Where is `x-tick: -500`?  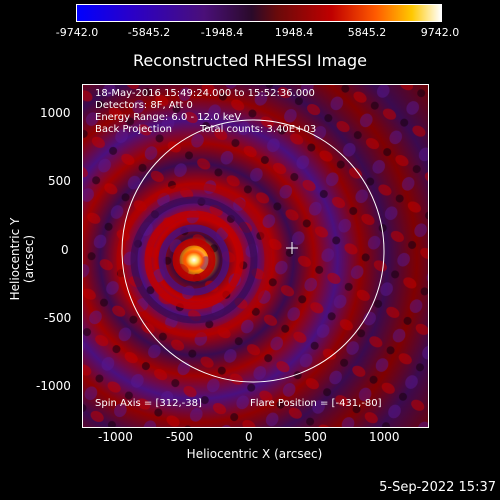
x-tick: -500 is located at coordinates (180, 437).